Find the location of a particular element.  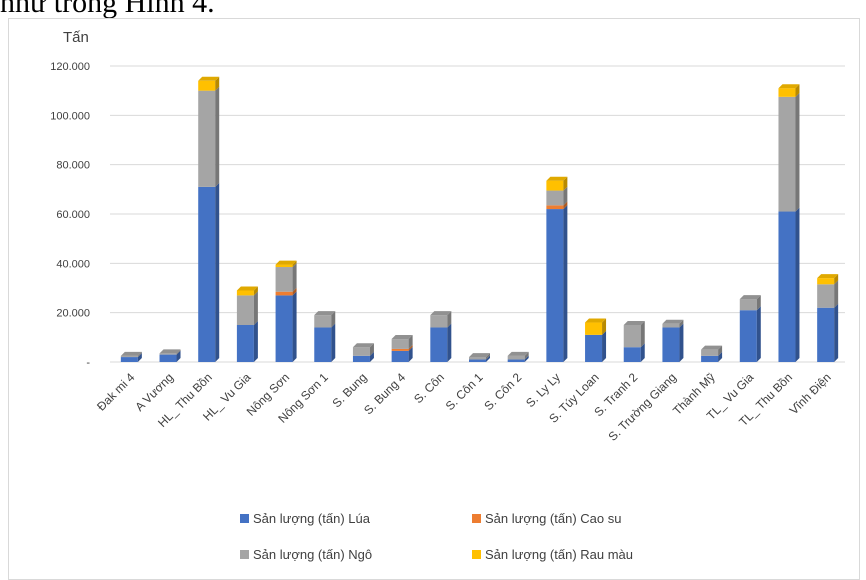

x-tick-label: S. Trường Giang is located at coordinates (643, 407).